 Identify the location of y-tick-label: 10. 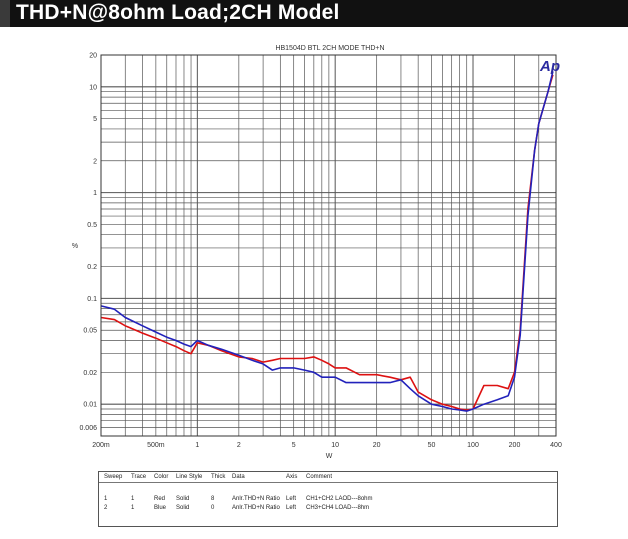
(93, 87).